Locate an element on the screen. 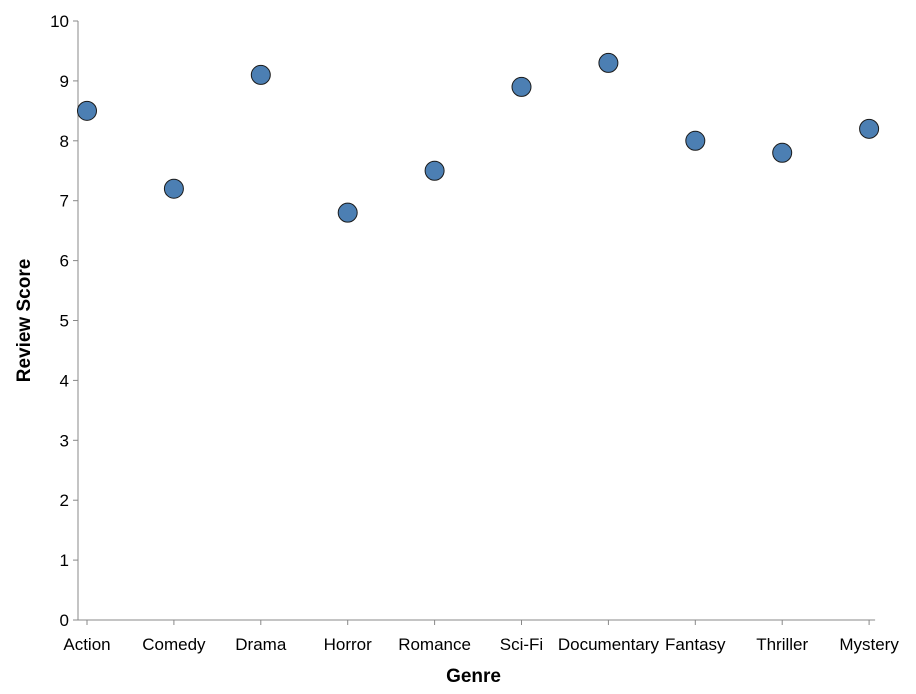 The width and height of the screenshot is (916, 694). y-tick-label: 10 is located at coordinates (59, 21).